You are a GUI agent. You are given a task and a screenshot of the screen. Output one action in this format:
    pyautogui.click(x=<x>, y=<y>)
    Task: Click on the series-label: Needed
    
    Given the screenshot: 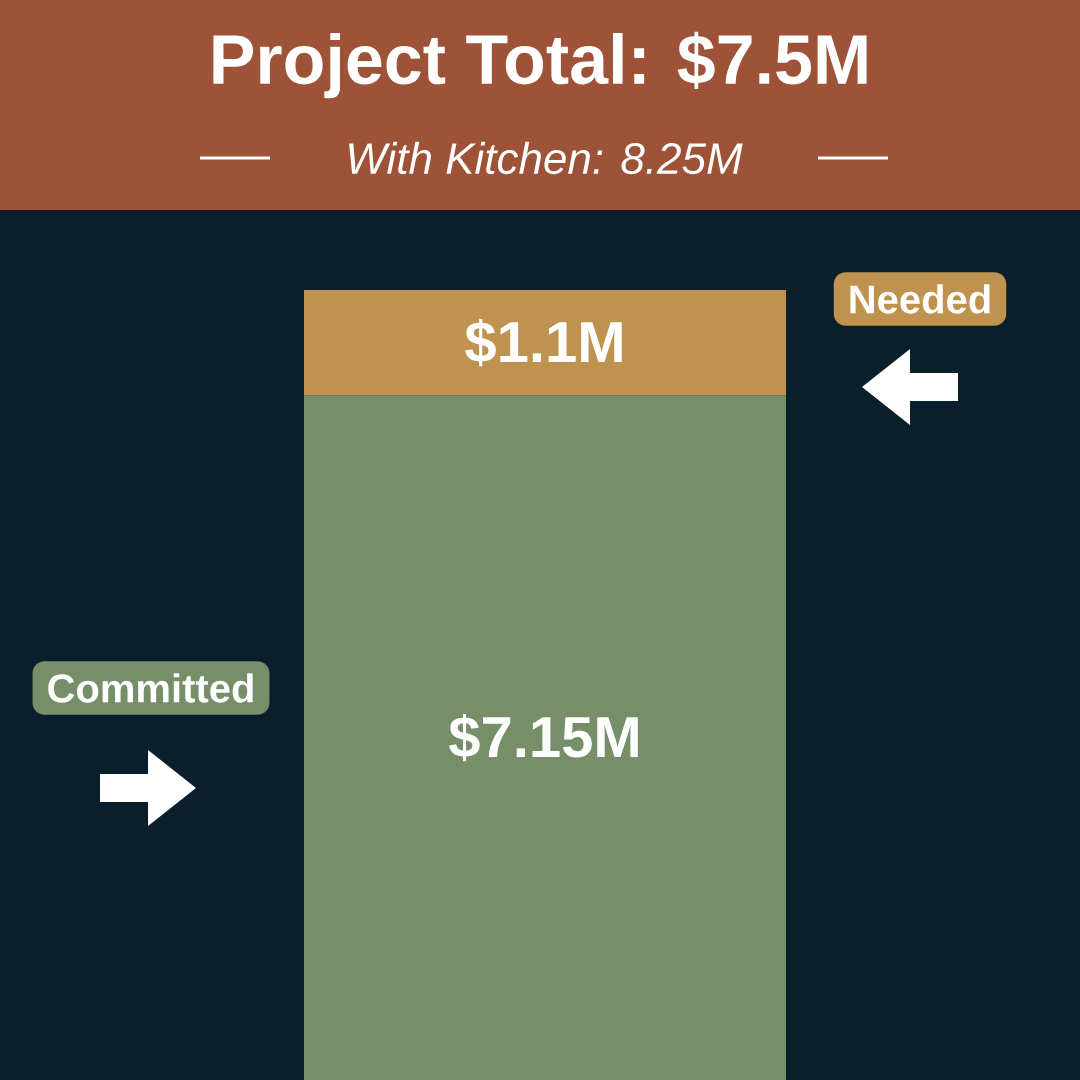 What is the action you would take?
    pyautogui.click(x=920, y=299)
    